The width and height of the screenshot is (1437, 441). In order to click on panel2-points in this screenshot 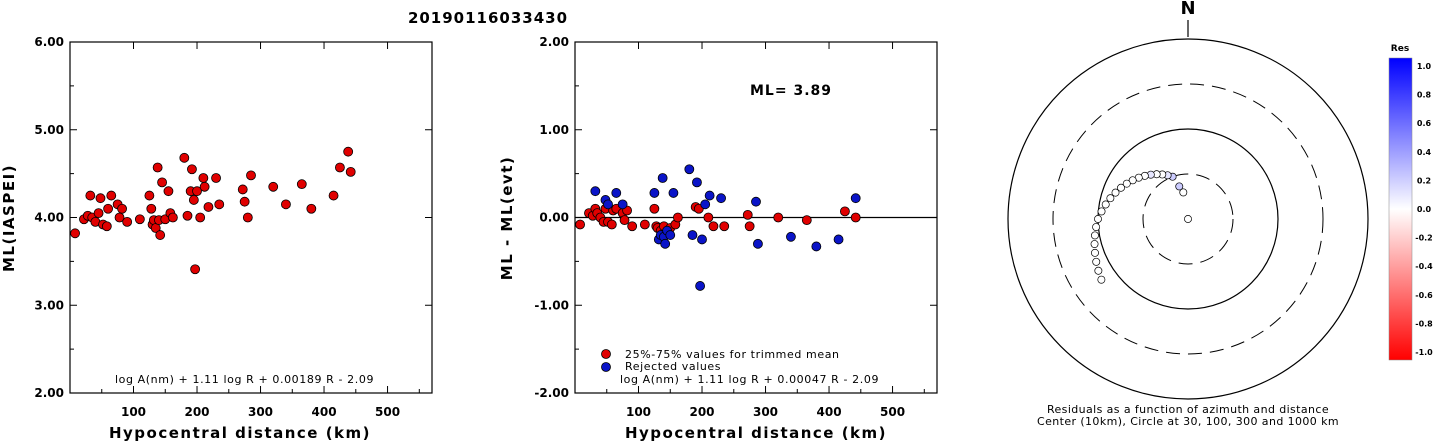, I will do `click(718, 227)`.